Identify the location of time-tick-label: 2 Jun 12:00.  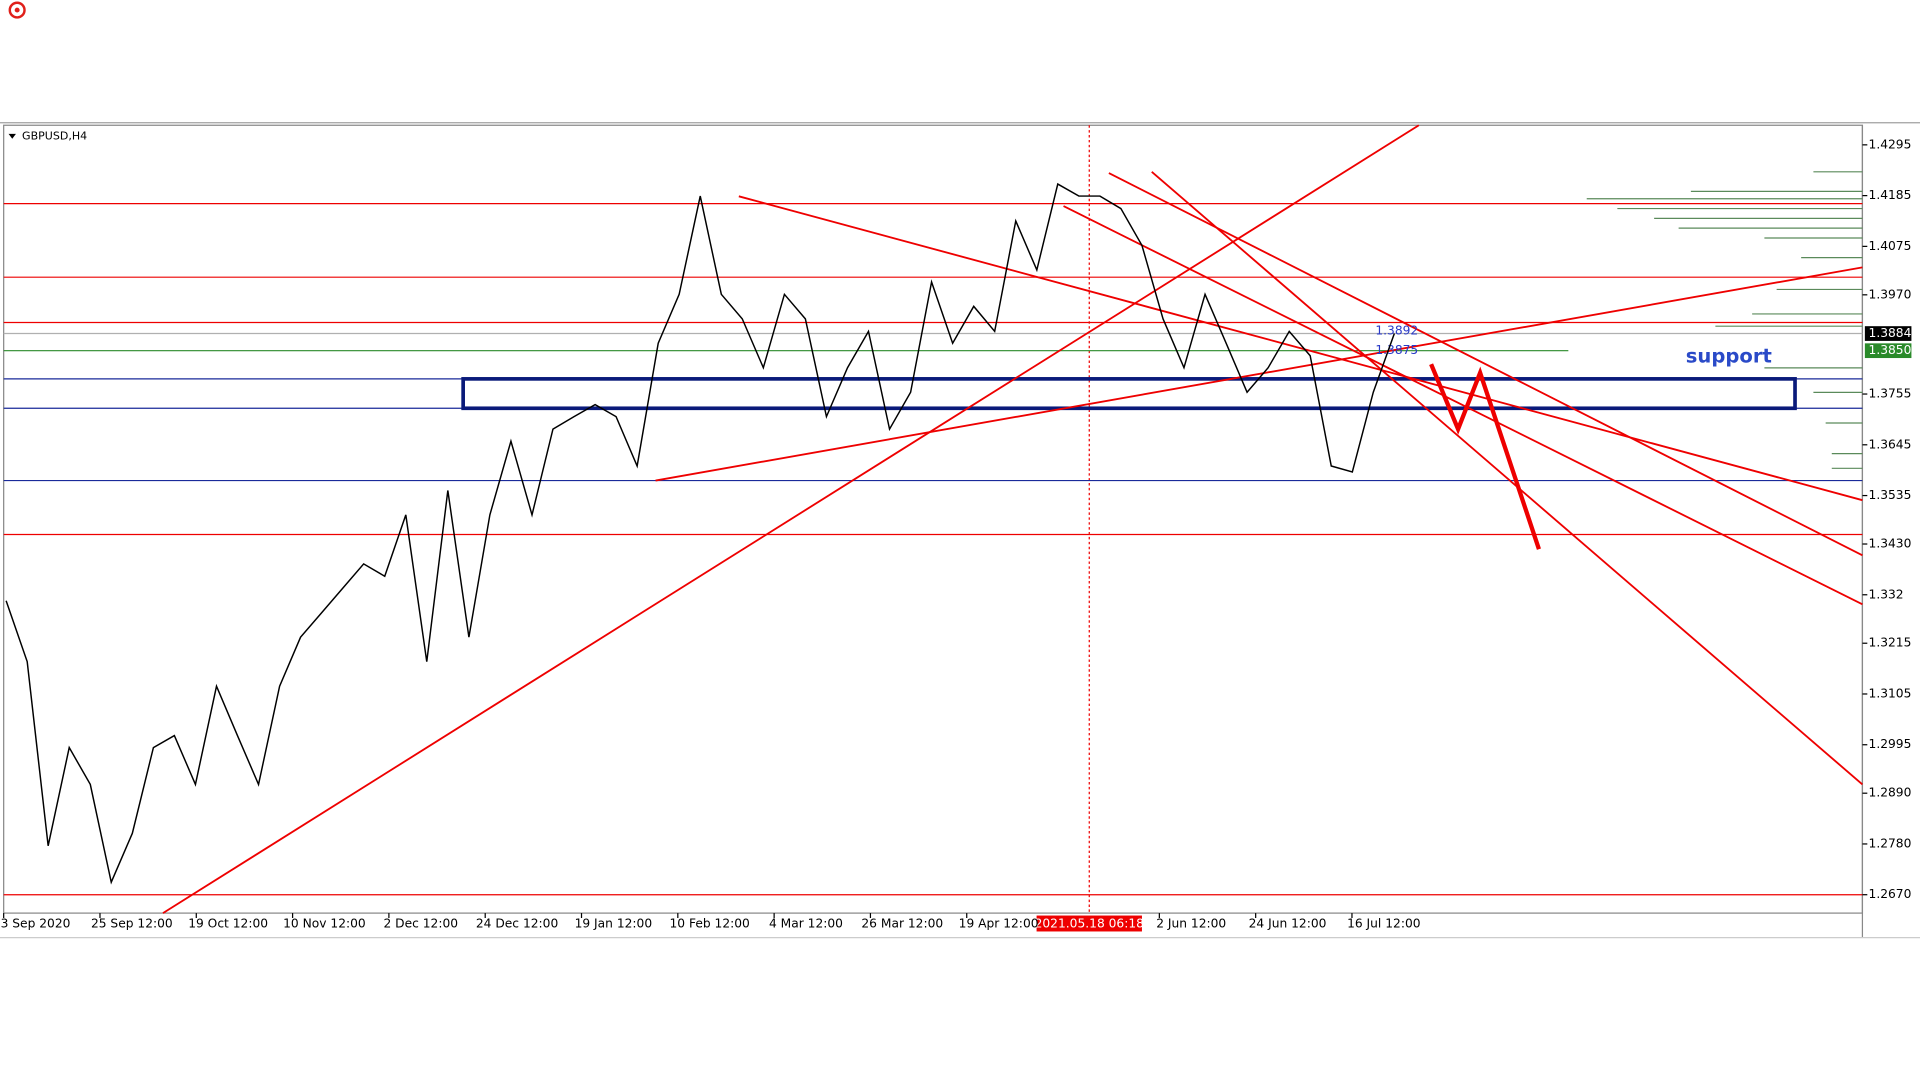
(1191, 924).